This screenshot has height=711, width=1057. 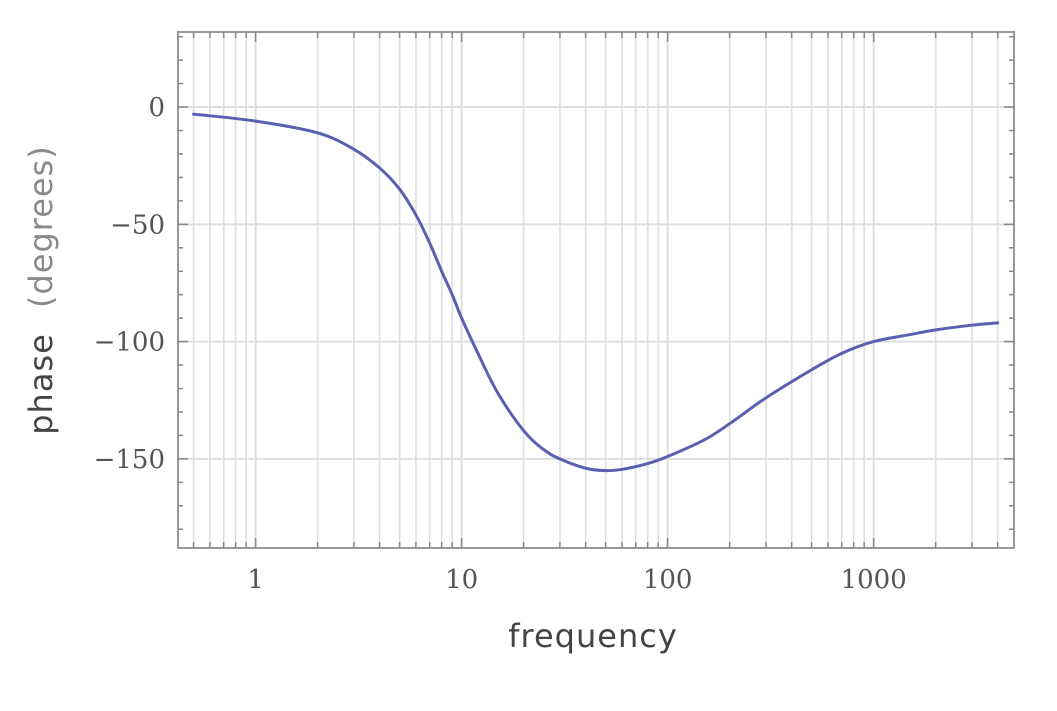 I want to click on y-tick-label: 0, so click(x=156, y=108).